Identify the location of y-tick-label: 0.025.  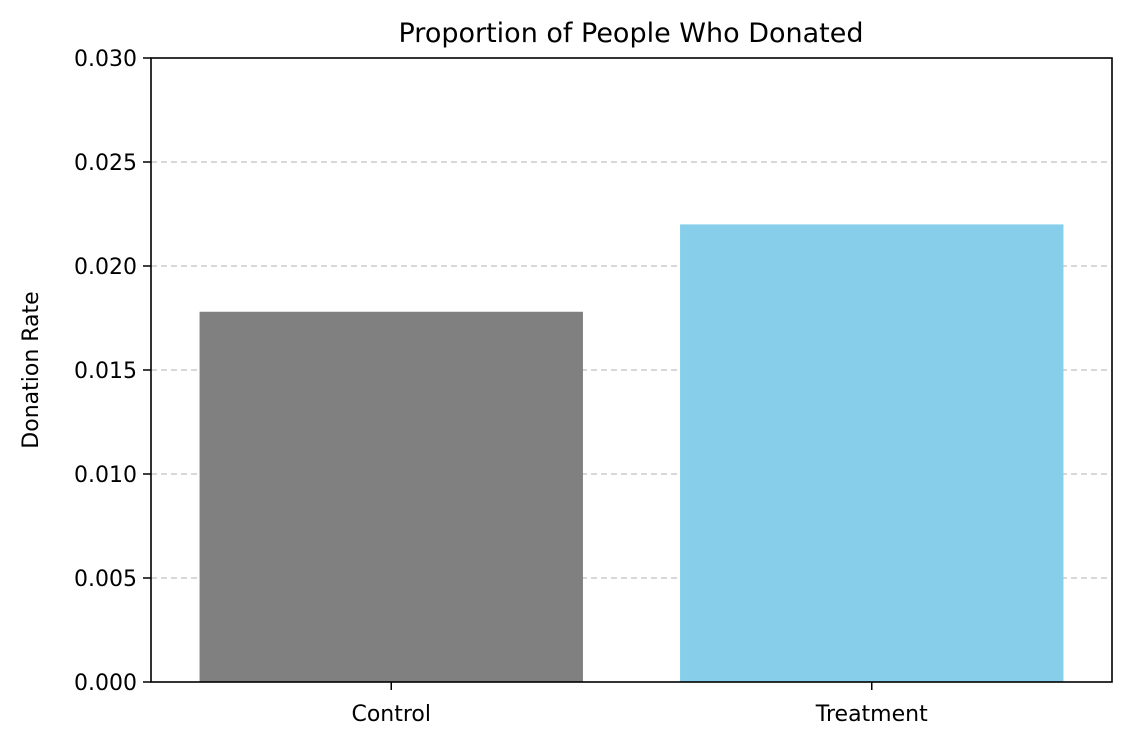
(105, 163).